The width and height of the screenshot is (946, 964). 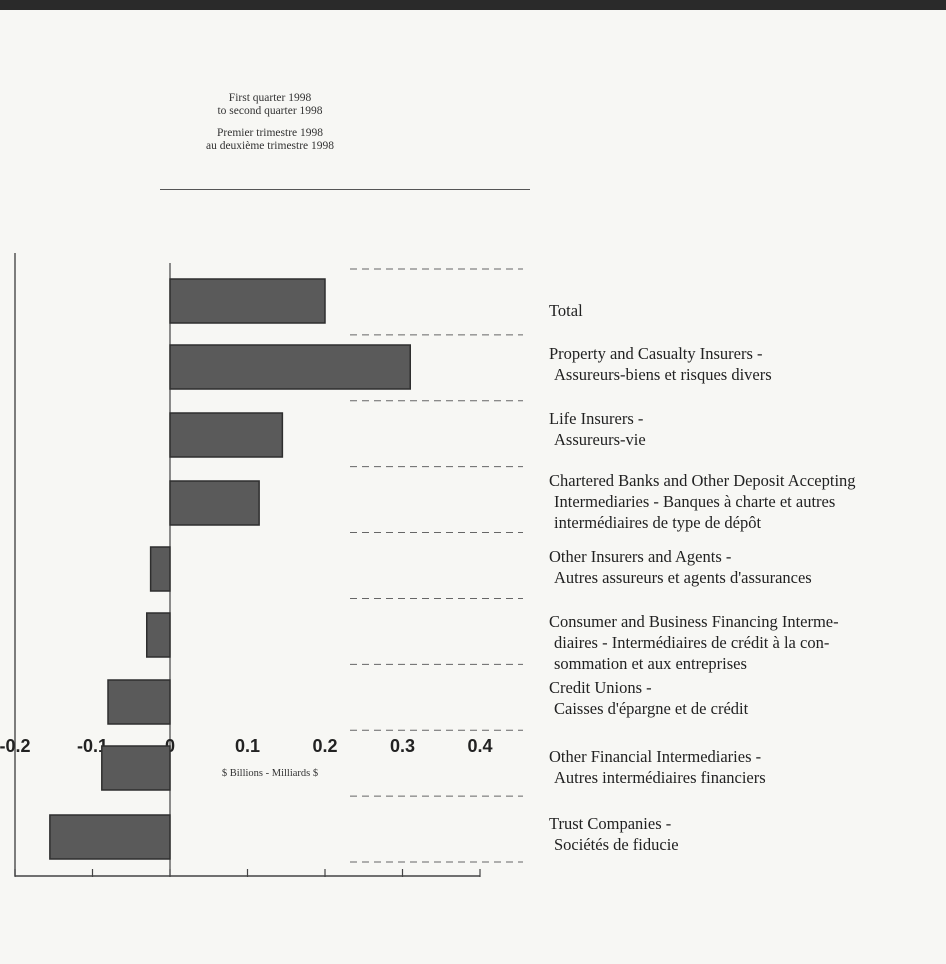 I want to click on category-label-line: Assureurs-biens et risques divers, so click(x=663, y=374).